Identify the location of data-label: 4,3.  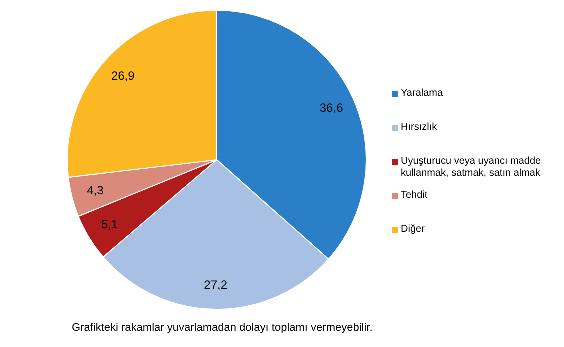
(95, 191).